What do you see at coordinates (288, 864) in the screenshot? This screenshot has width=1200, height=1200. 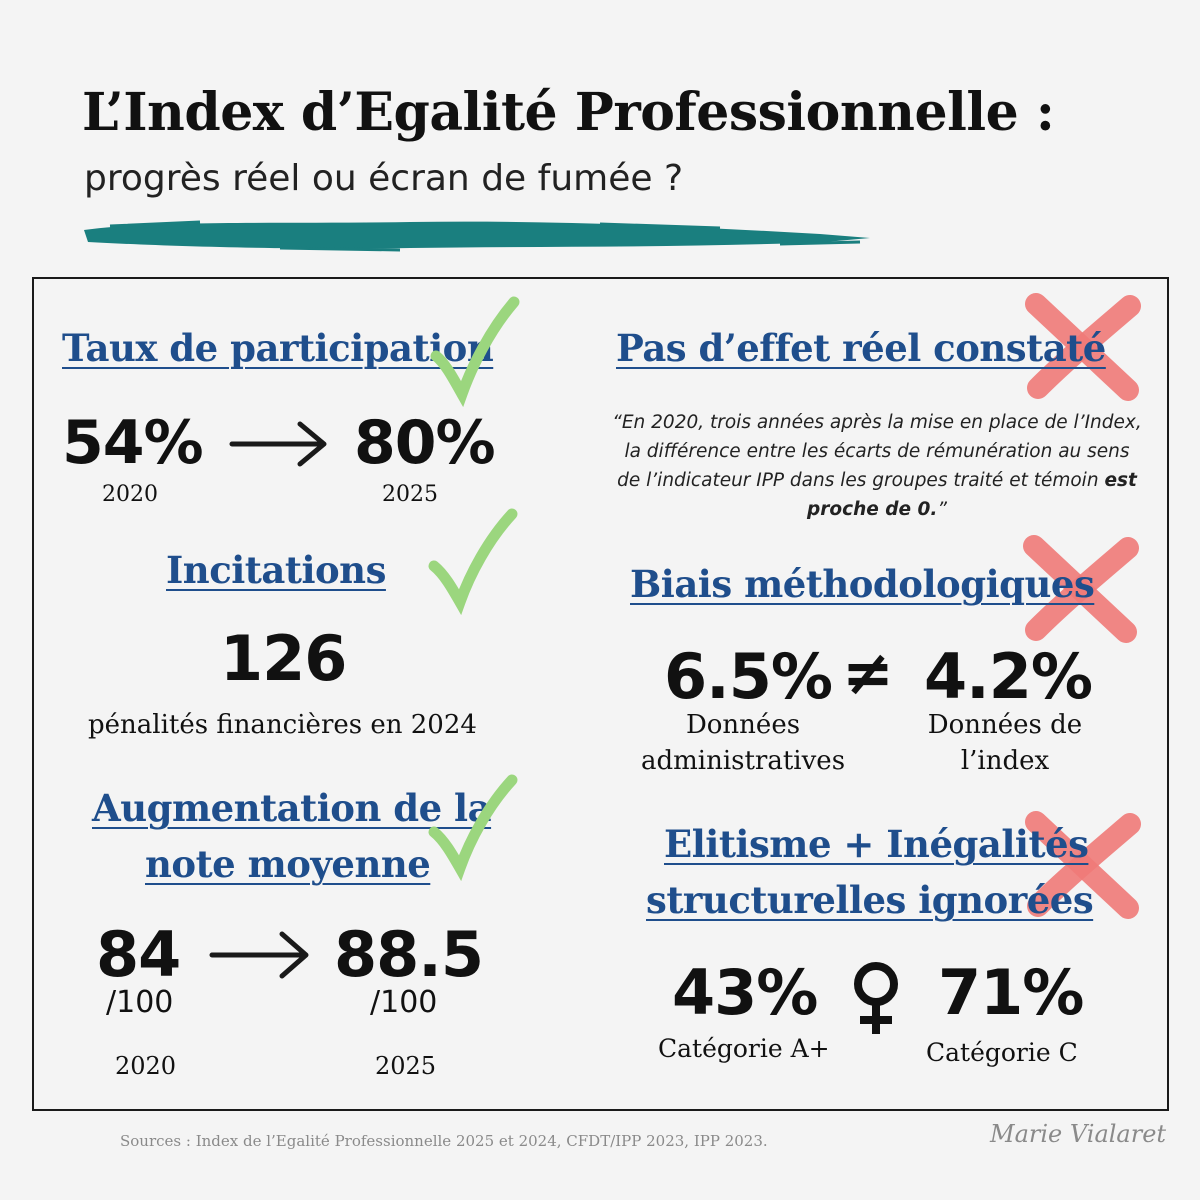 I see `note-heading-line2: note moyenne` at bounding box center [288, 864].